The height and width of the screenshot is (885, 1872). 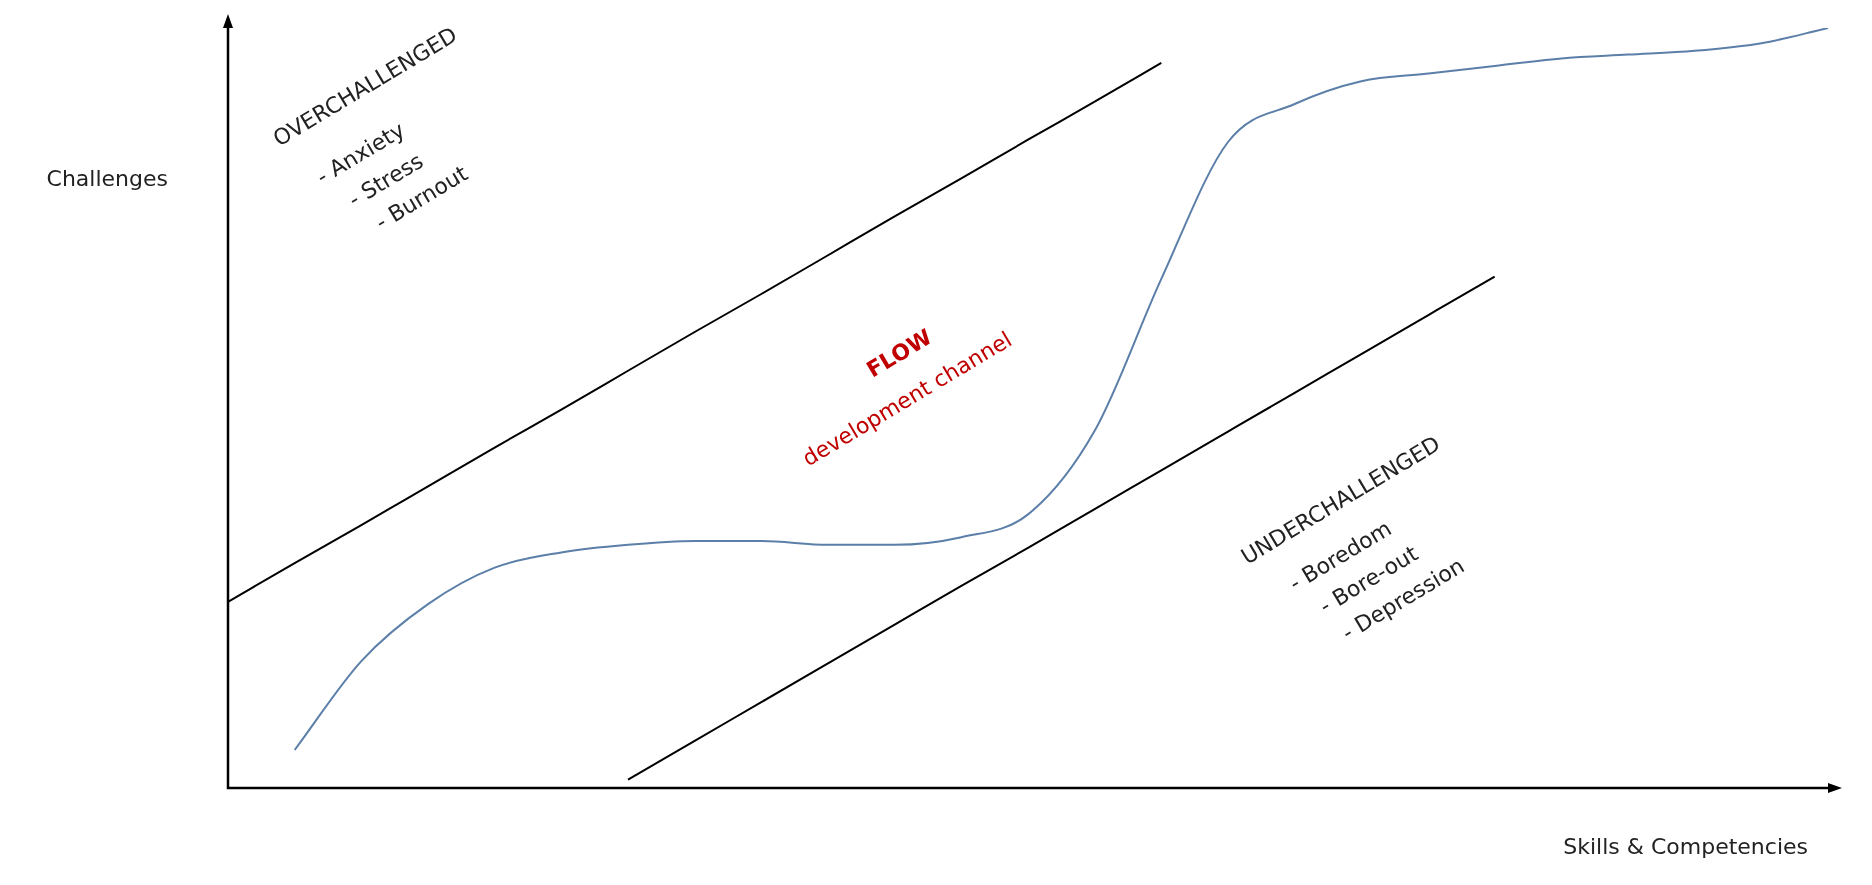 I want to click on x-axis-title: Skills & Competencies, so click(x=1685, y=846).